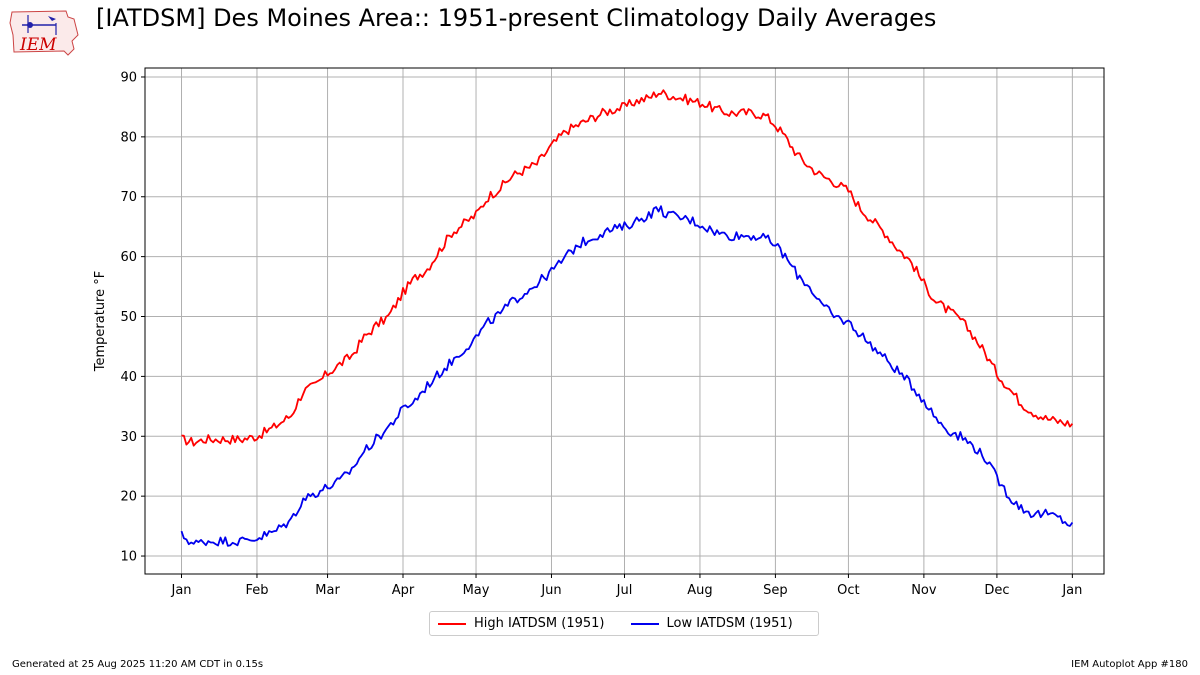 This screenshot has height=675, width=1200. Describe the element at coordinates (100, 321) in the screenshot. I see `y-axis-label: Temperature °F` at that location.